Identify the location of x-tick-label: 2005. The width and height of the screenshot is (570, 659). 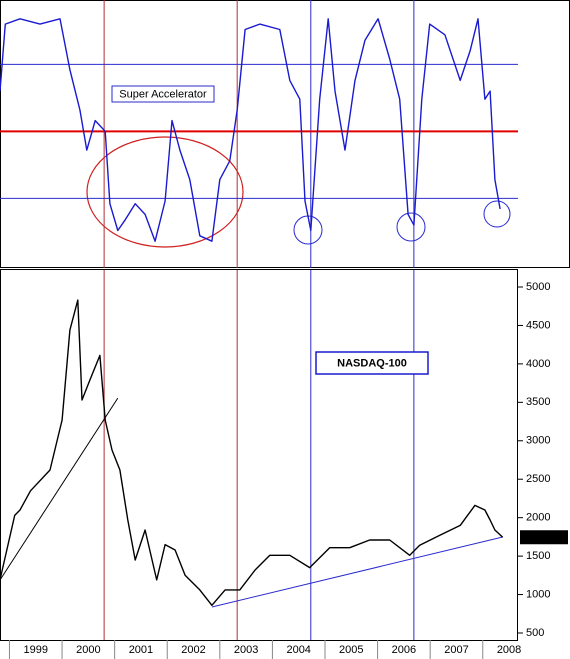
(351, 650).